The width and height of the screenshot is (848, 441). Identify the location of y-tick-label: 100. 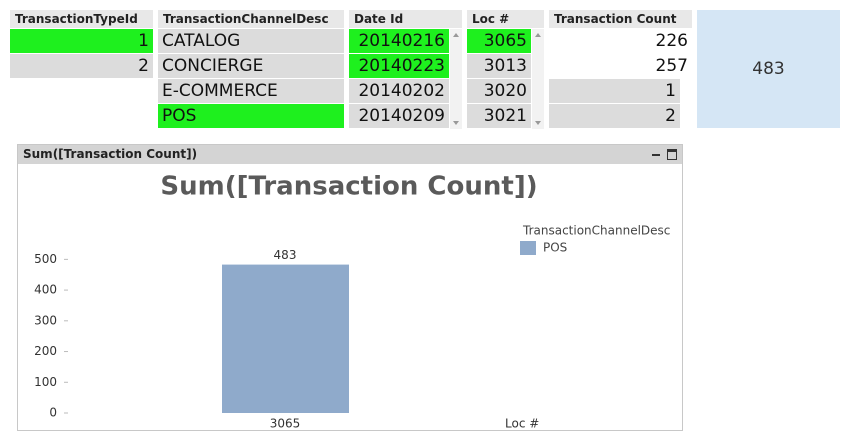
(45, 382).